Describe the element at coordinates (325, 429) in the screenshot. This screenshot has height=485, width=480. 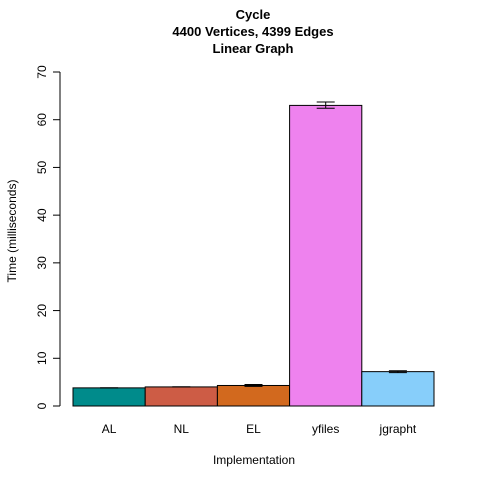
I see `x-tick-label: yfiles` at that location.